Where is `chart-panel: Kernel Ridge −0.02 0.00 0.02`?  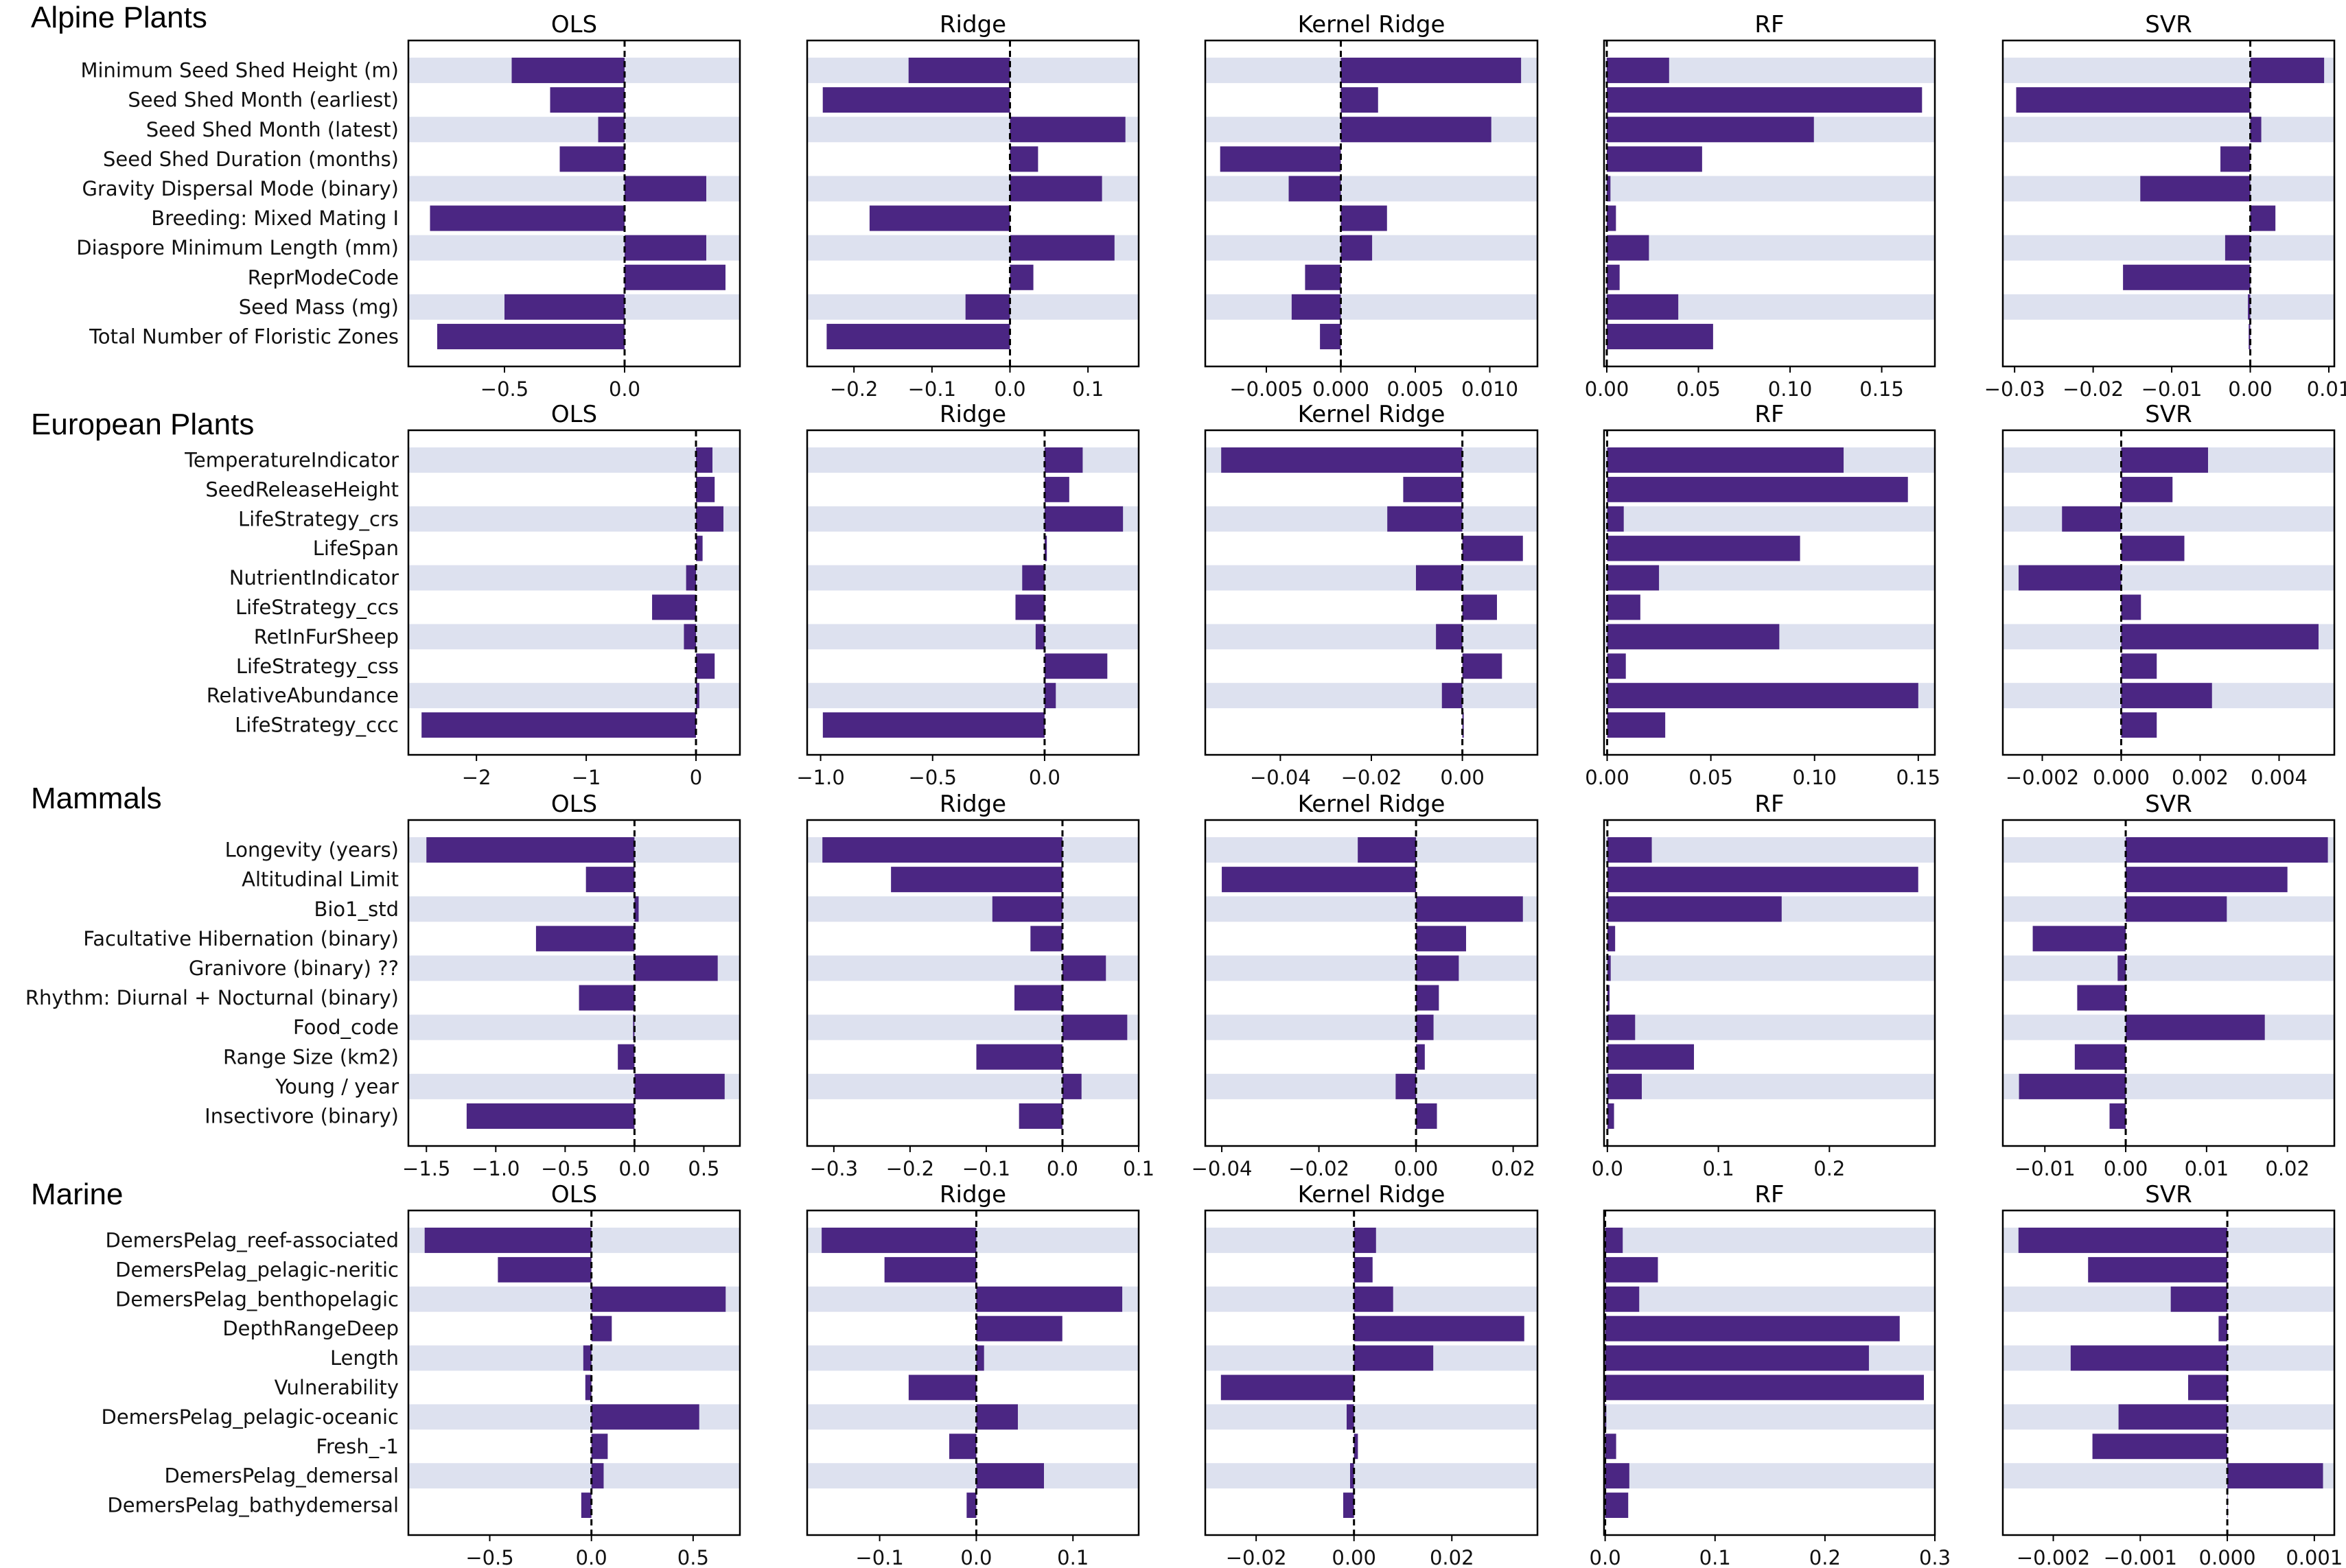 chart-panel: Kernel Ridge −0.02 0.00 0.02 is located at coordinates (1371, 1374).